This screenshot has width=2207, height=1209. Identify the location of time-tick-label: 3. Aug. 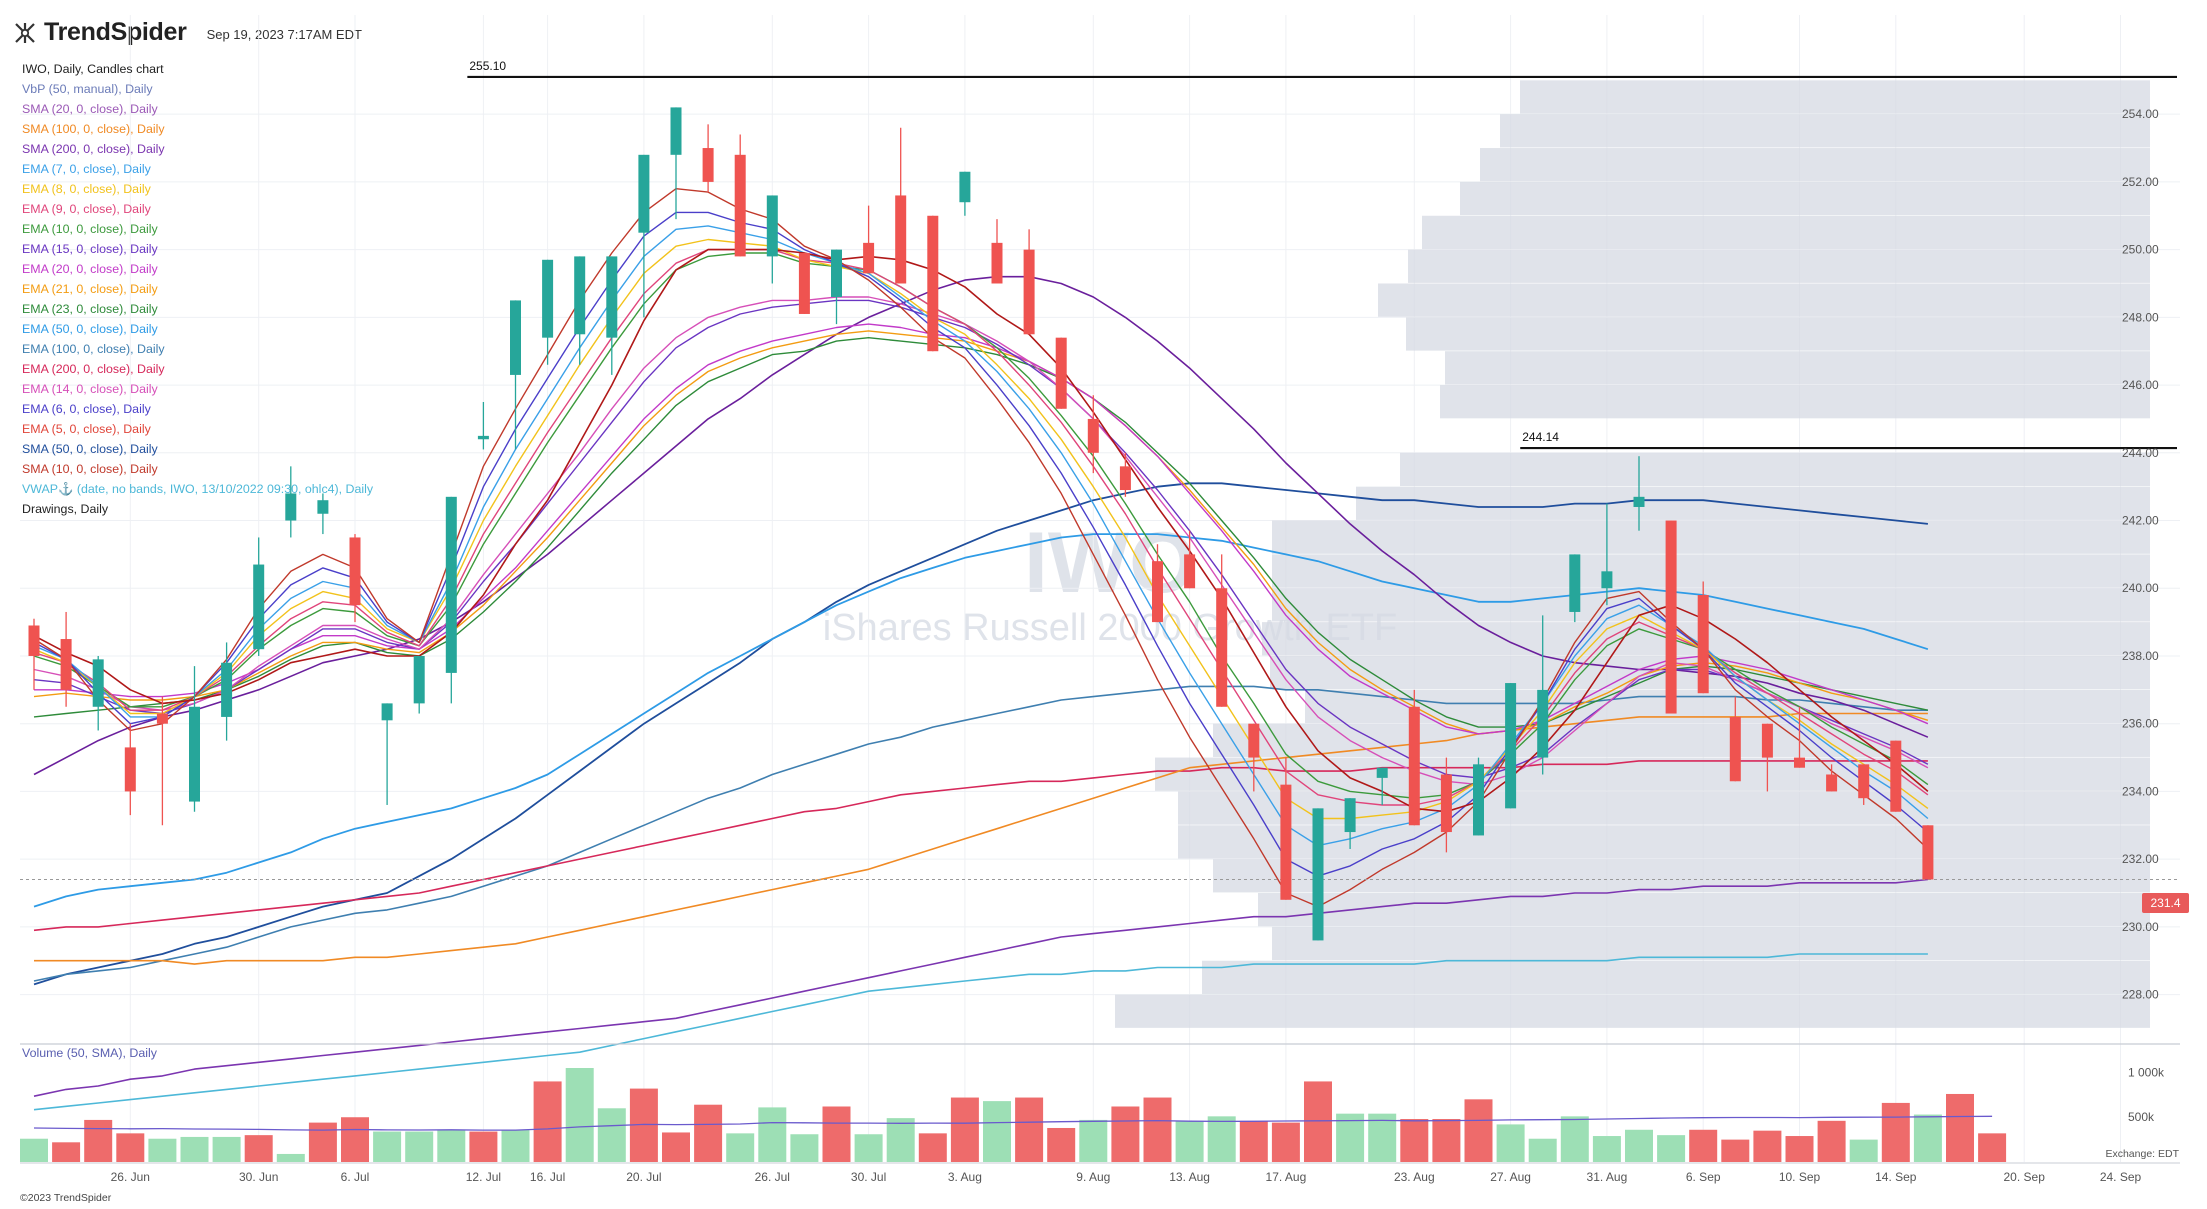
(965, 1177).